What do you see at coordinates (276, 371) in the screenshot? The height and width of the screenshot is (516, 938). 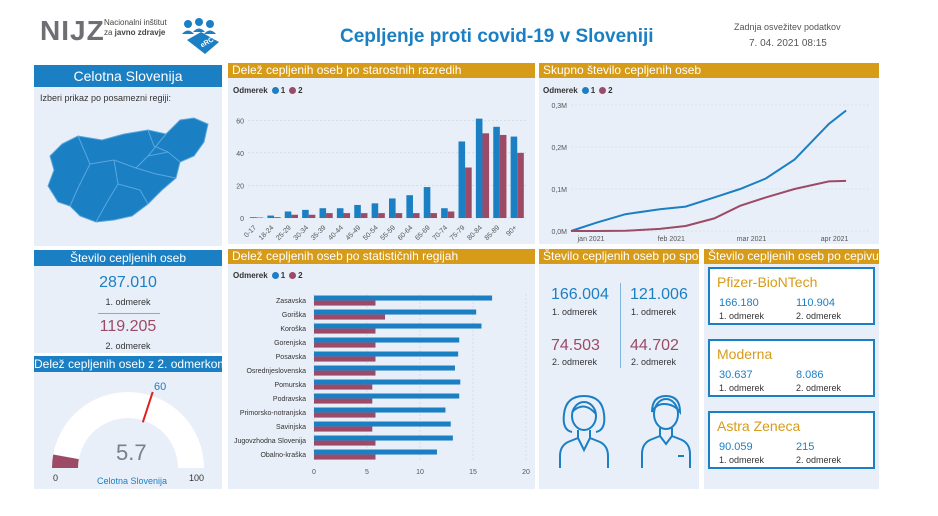 I see `region-label: Osrednjeslovenska` at bounding box center [276, 371].